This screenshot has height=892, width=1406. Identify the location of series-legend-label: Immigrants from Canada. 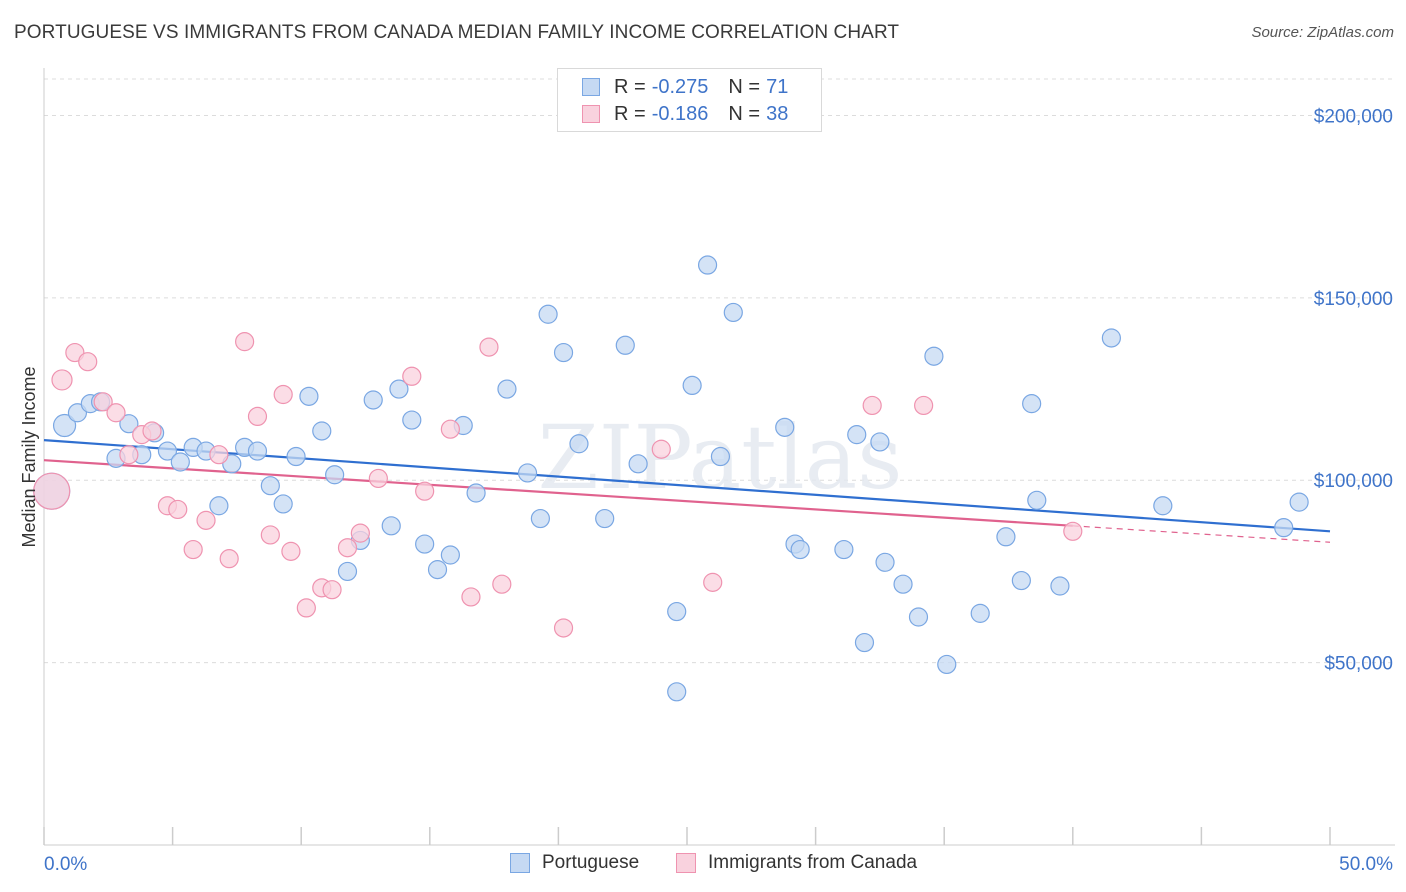
(813, 862).